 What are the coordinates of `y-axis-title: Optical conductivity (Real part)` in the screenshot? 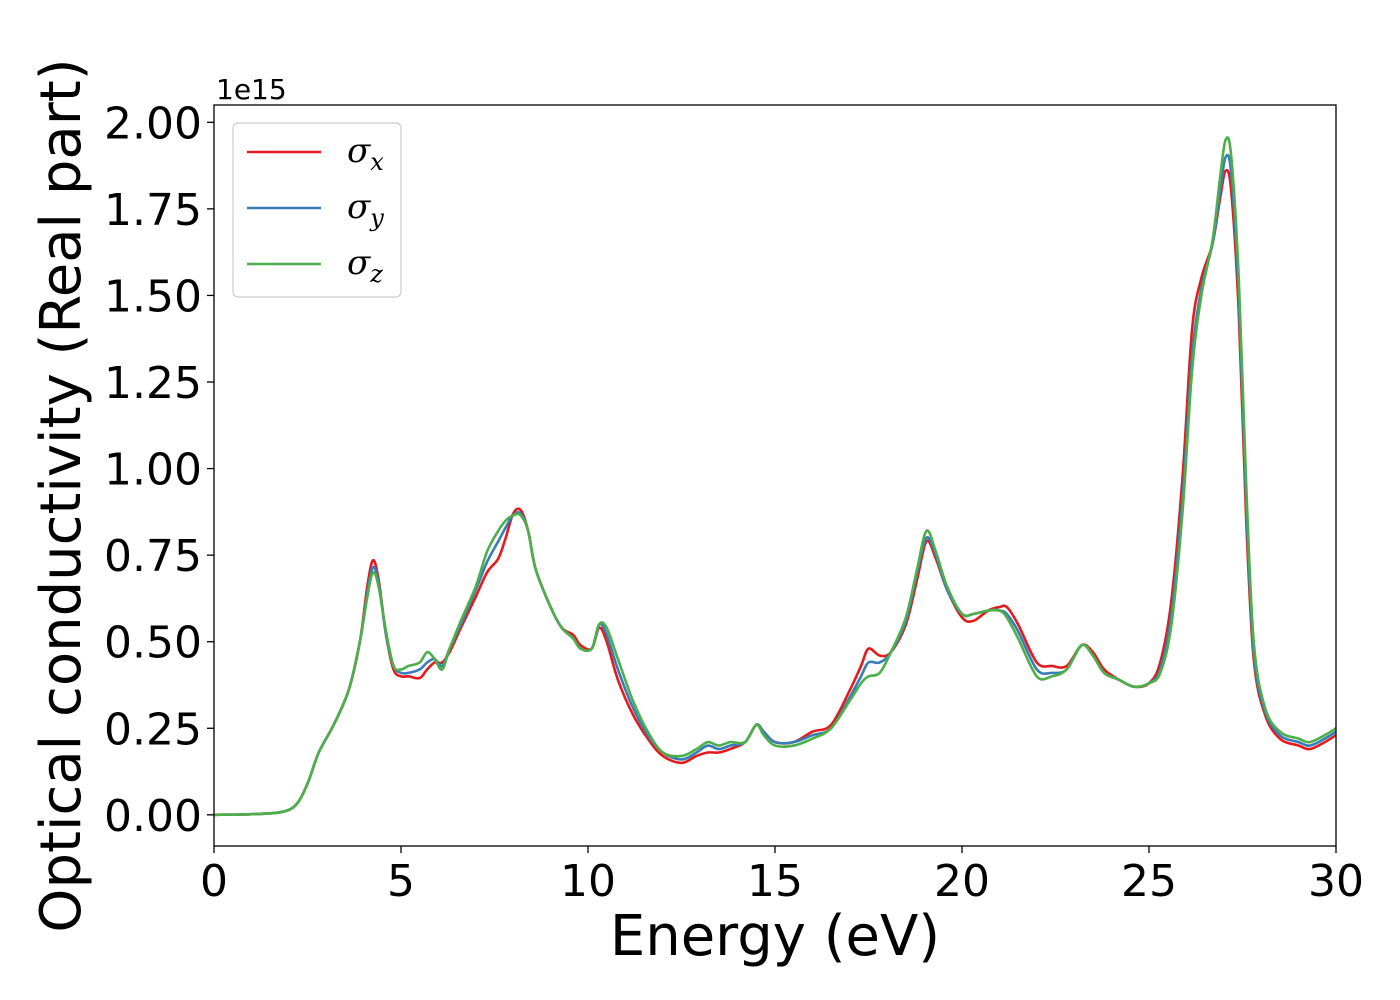 It's located at (61, 495).